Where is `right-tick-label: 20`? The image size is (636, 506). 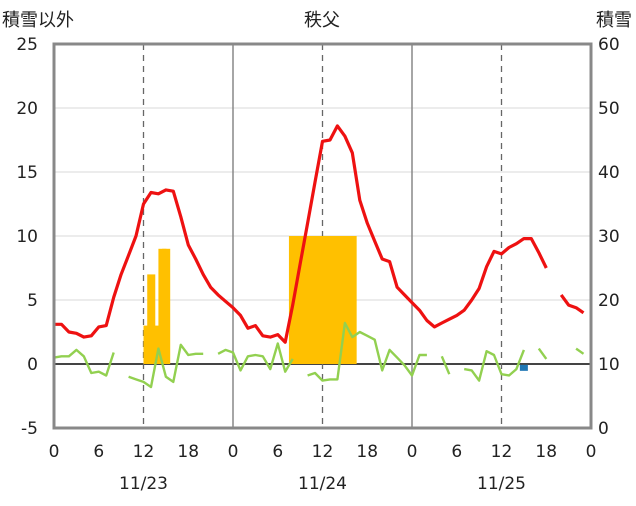
right-tick-label: 20 is located at coordinates (609, 301).